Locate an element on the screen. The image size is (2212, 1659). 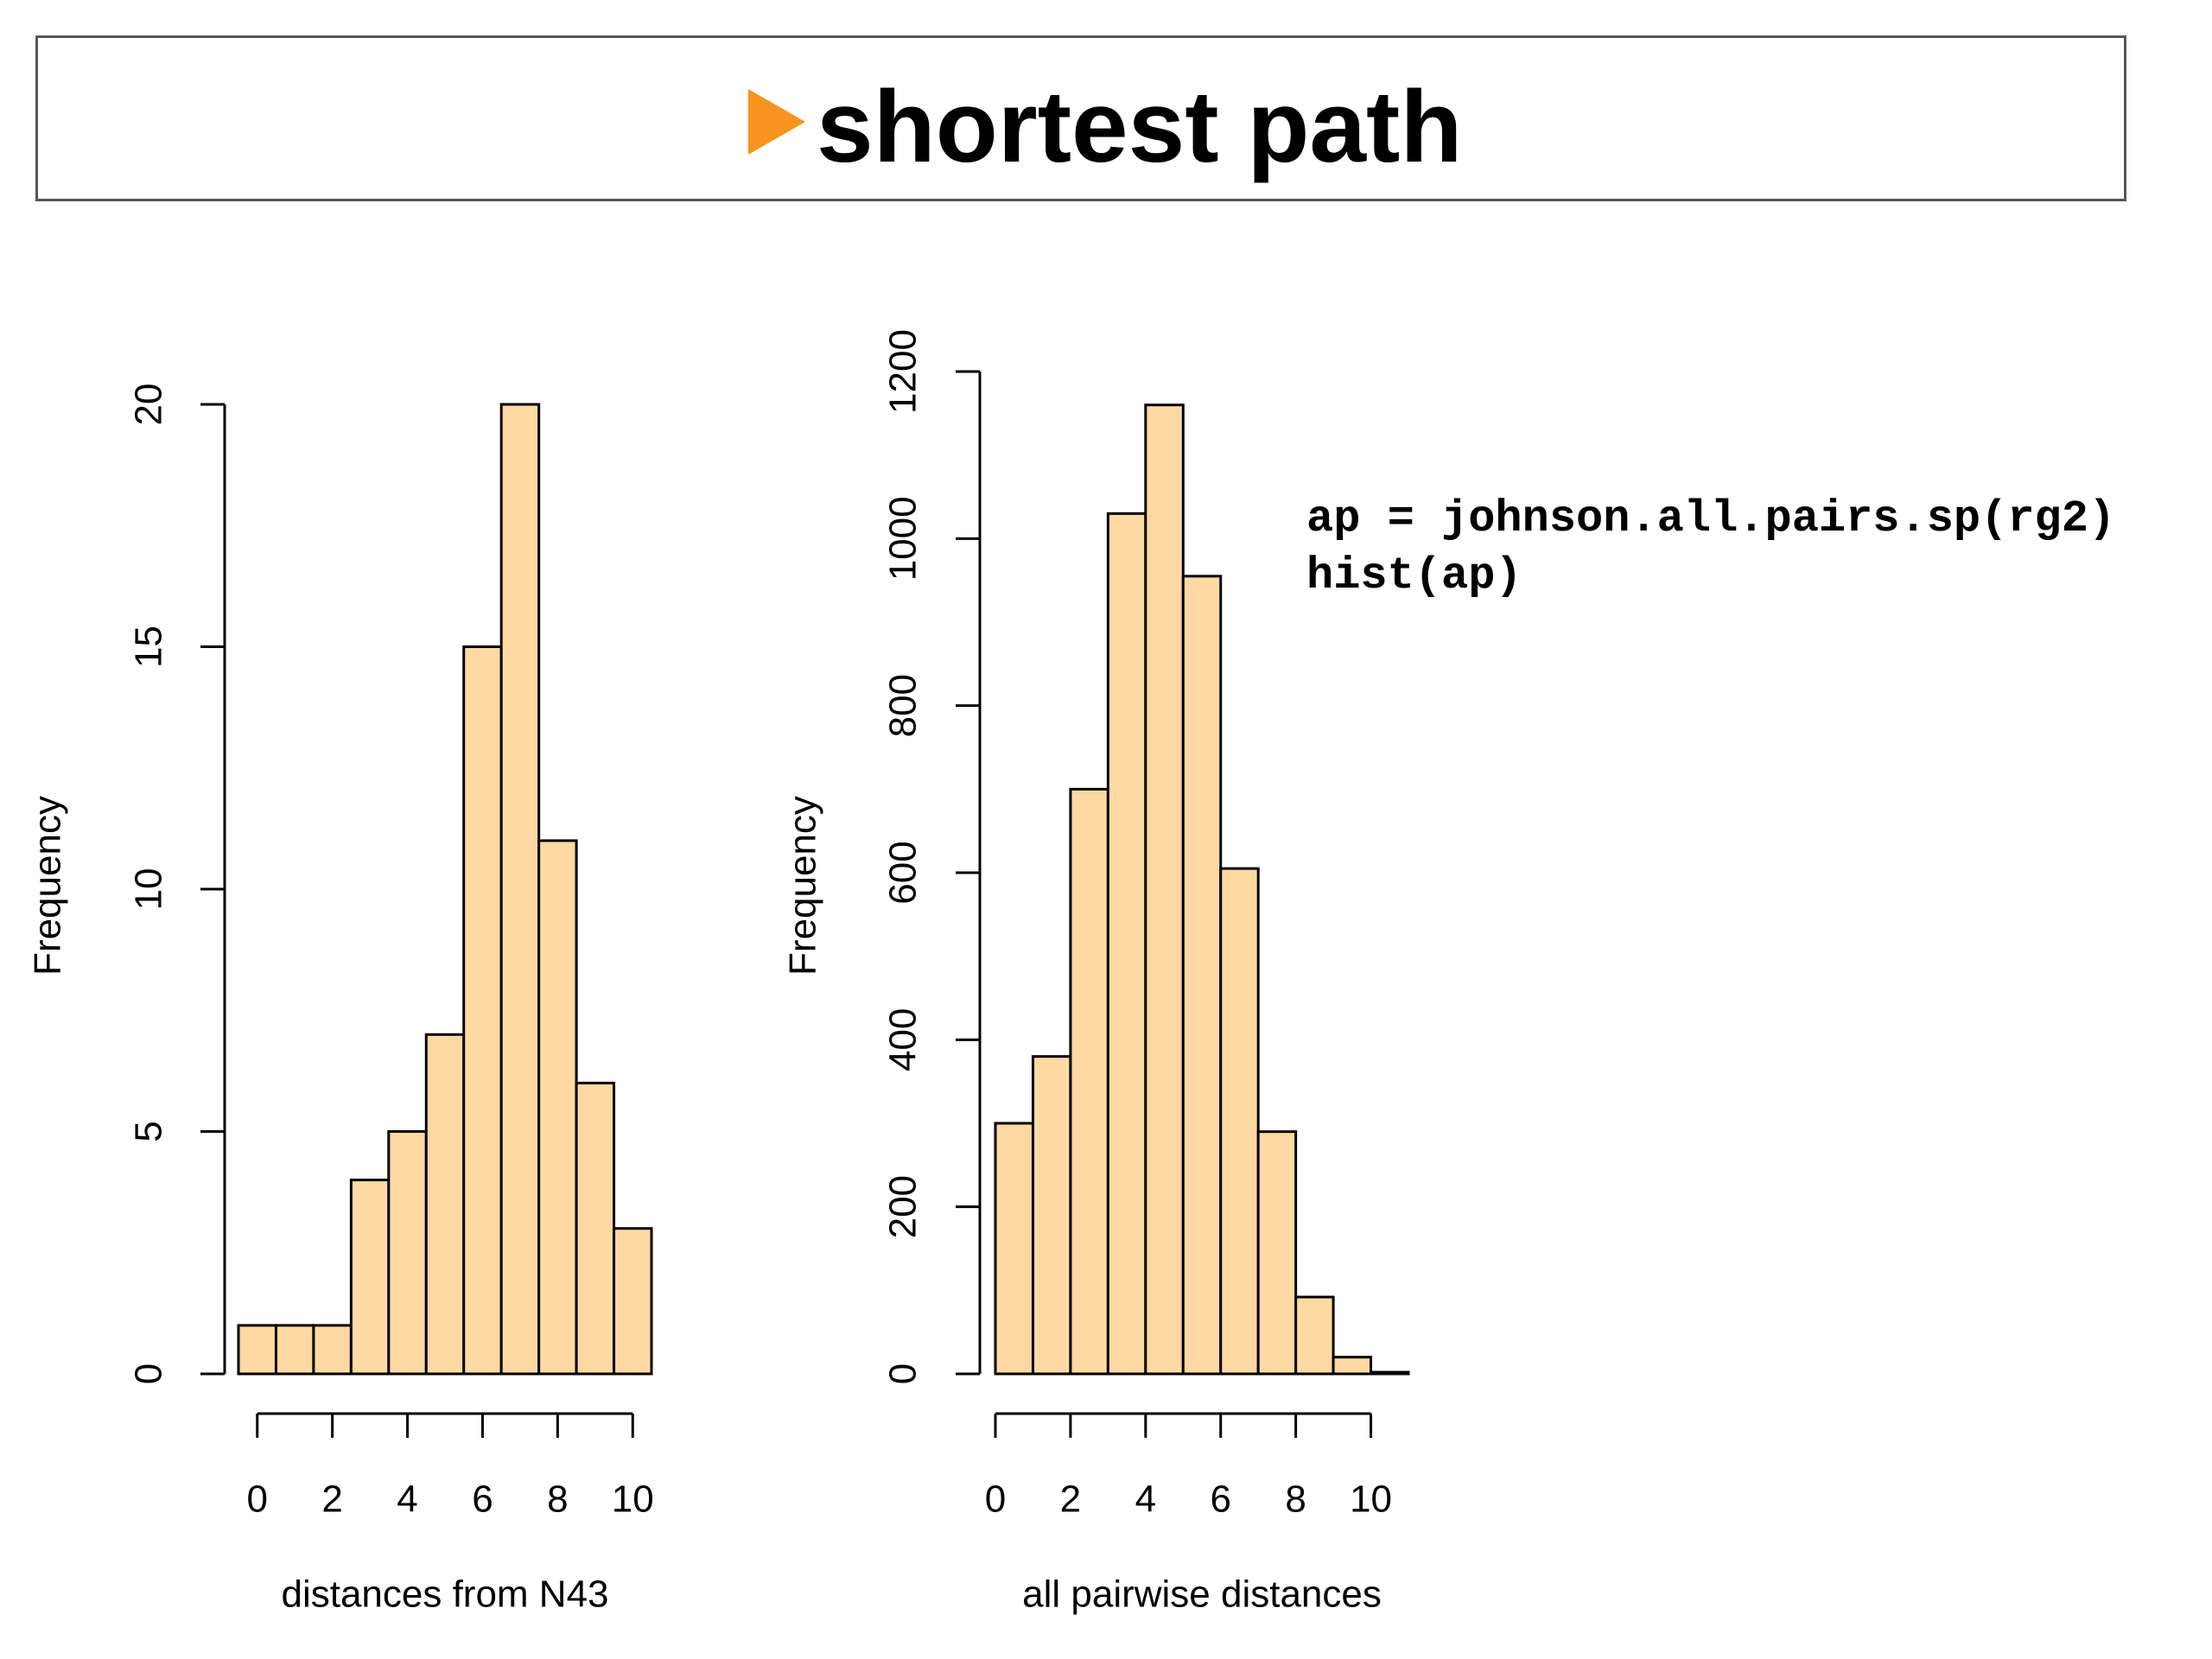
chart2-y-tick-label: 1200 is located at coordinates (903, 371).